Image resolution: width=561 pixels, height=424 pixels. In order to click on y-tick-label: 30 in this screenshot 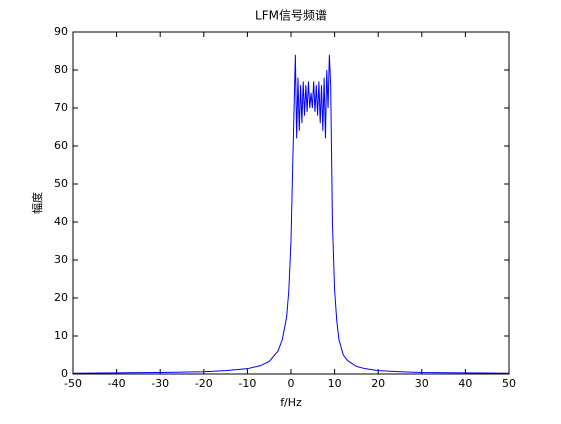, I will do `click(61, 259)`.